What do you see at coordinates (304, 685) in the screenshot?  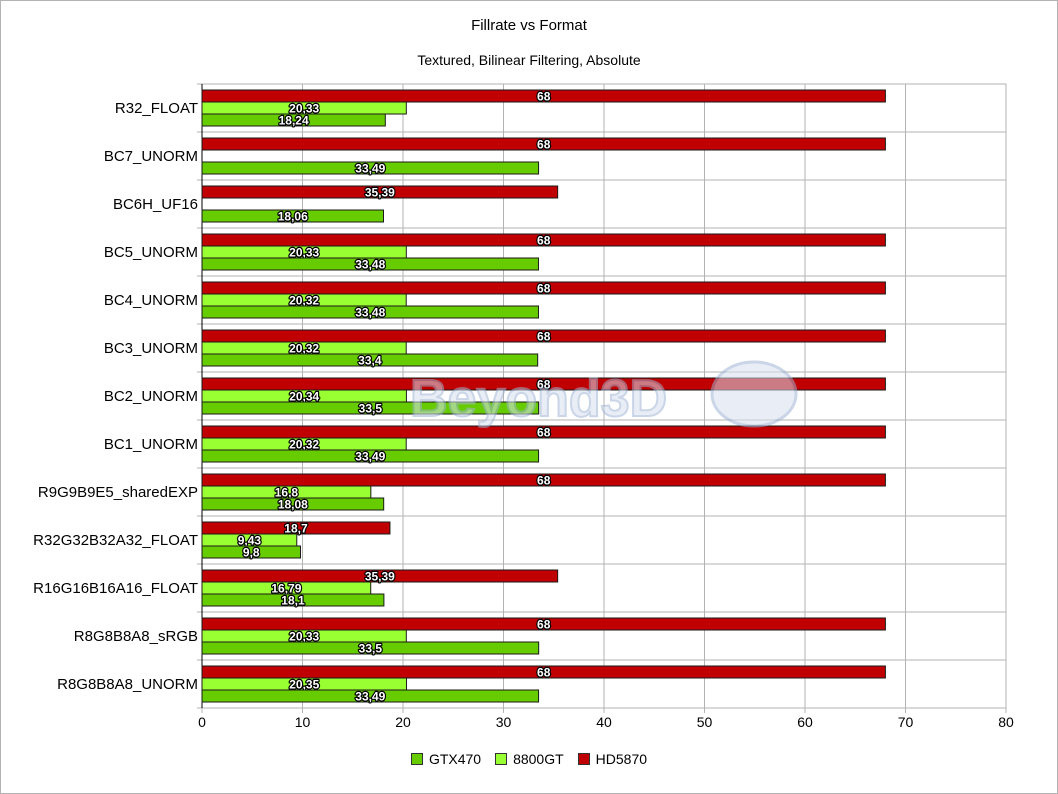 I see `data-label-8800gt: 20,35` at bounding box center [304, 685].